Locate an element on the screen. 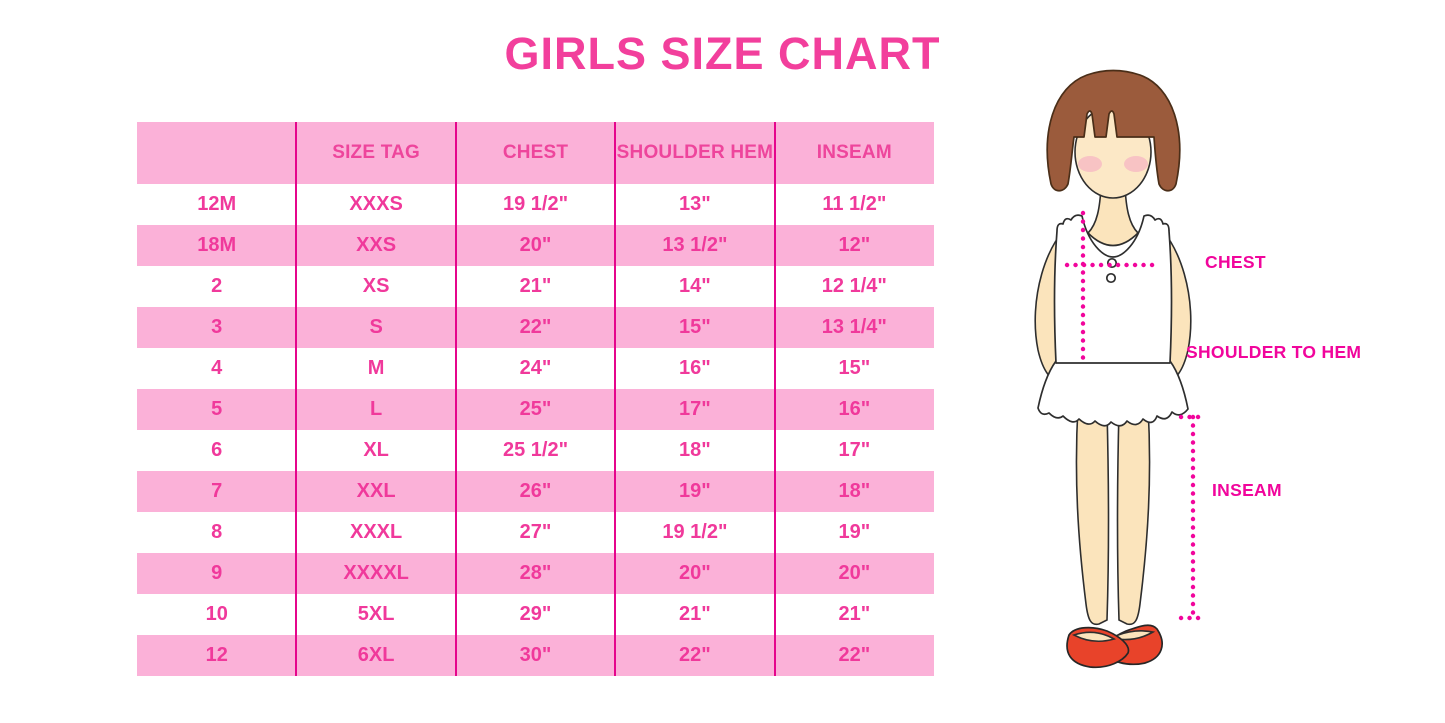  table-row: 7 XXL 26" 19" 18" is located at coordinates (535, 491).